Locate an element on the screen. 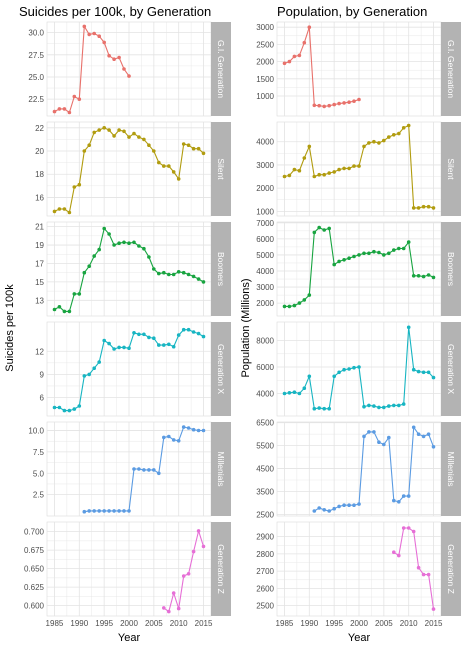  y-tick-label: 2800 is located at coordinates (265, 554).